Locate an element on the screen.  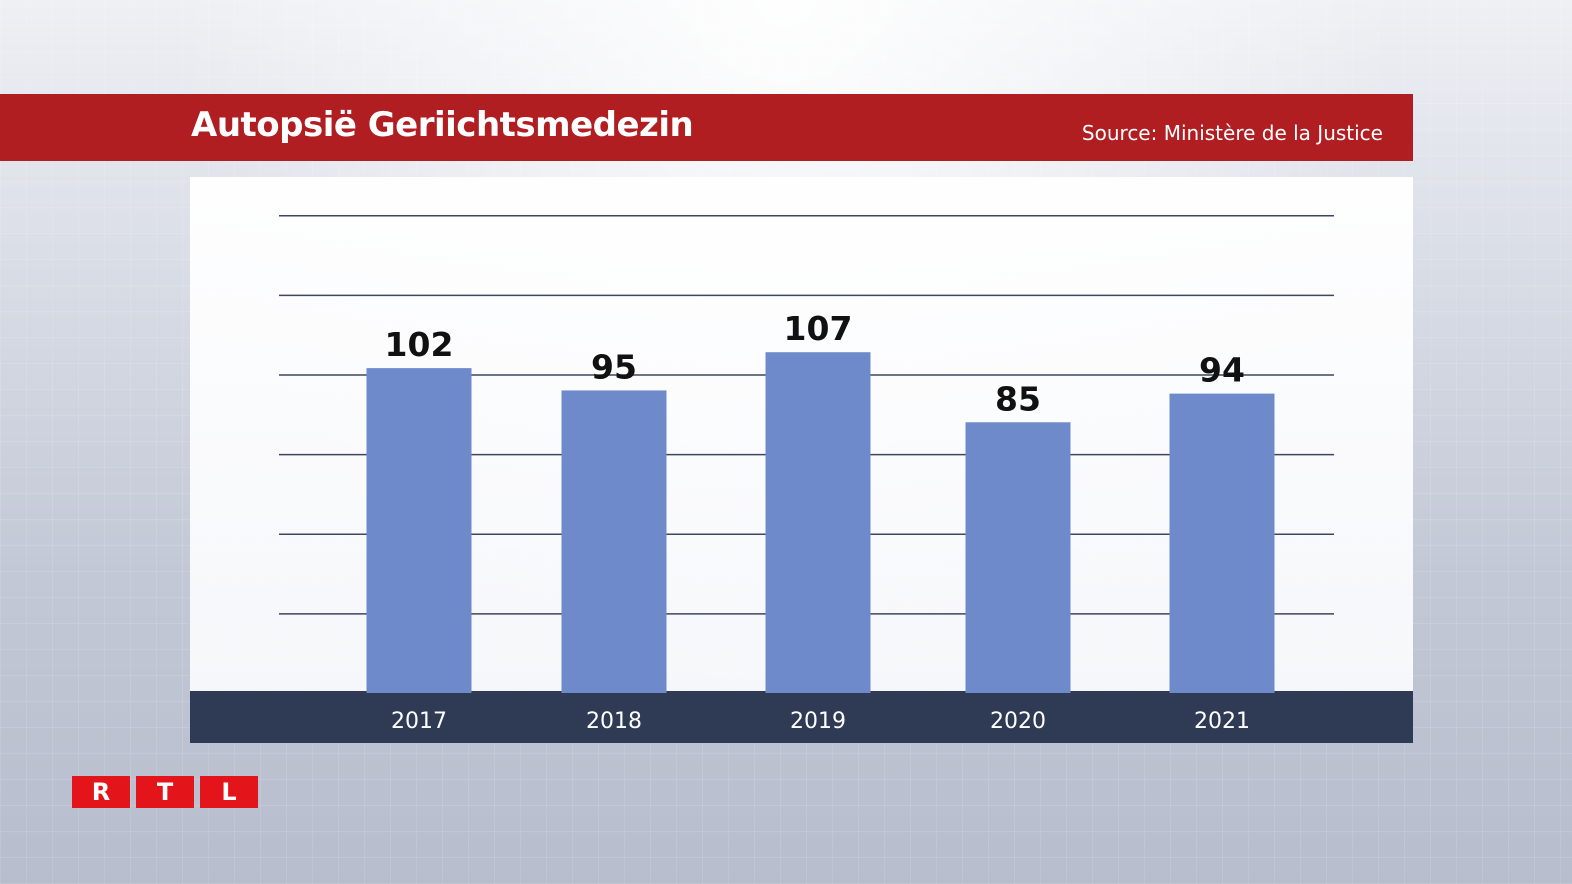
bar-2017 is located at coordinates (419, 530).